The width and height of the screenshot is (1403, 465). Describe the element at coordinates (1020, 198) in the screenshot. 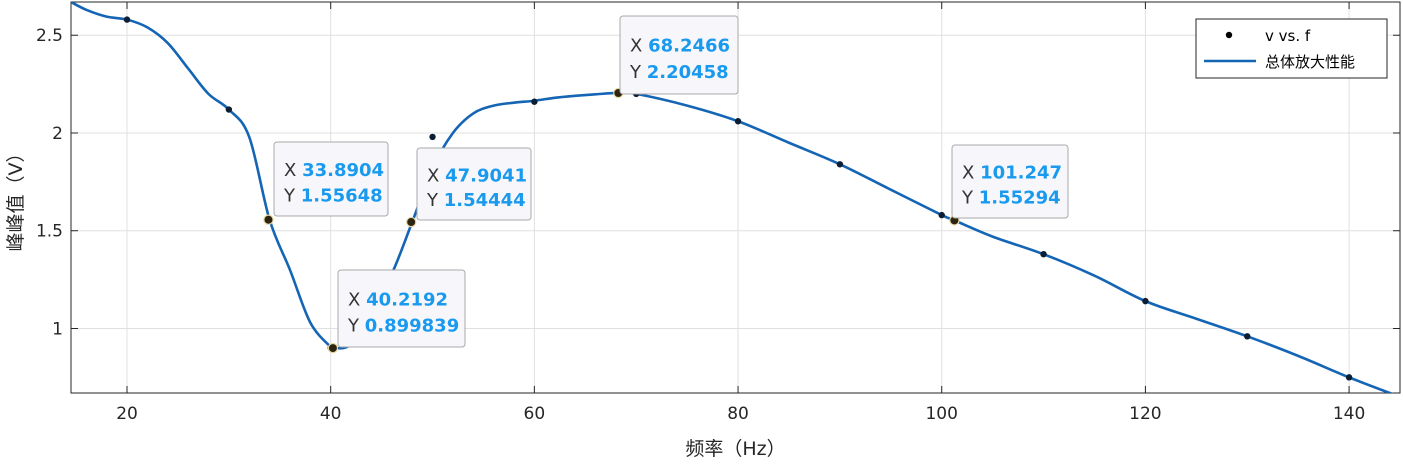

I see `datatip-y-value: 1.55294` at that location.